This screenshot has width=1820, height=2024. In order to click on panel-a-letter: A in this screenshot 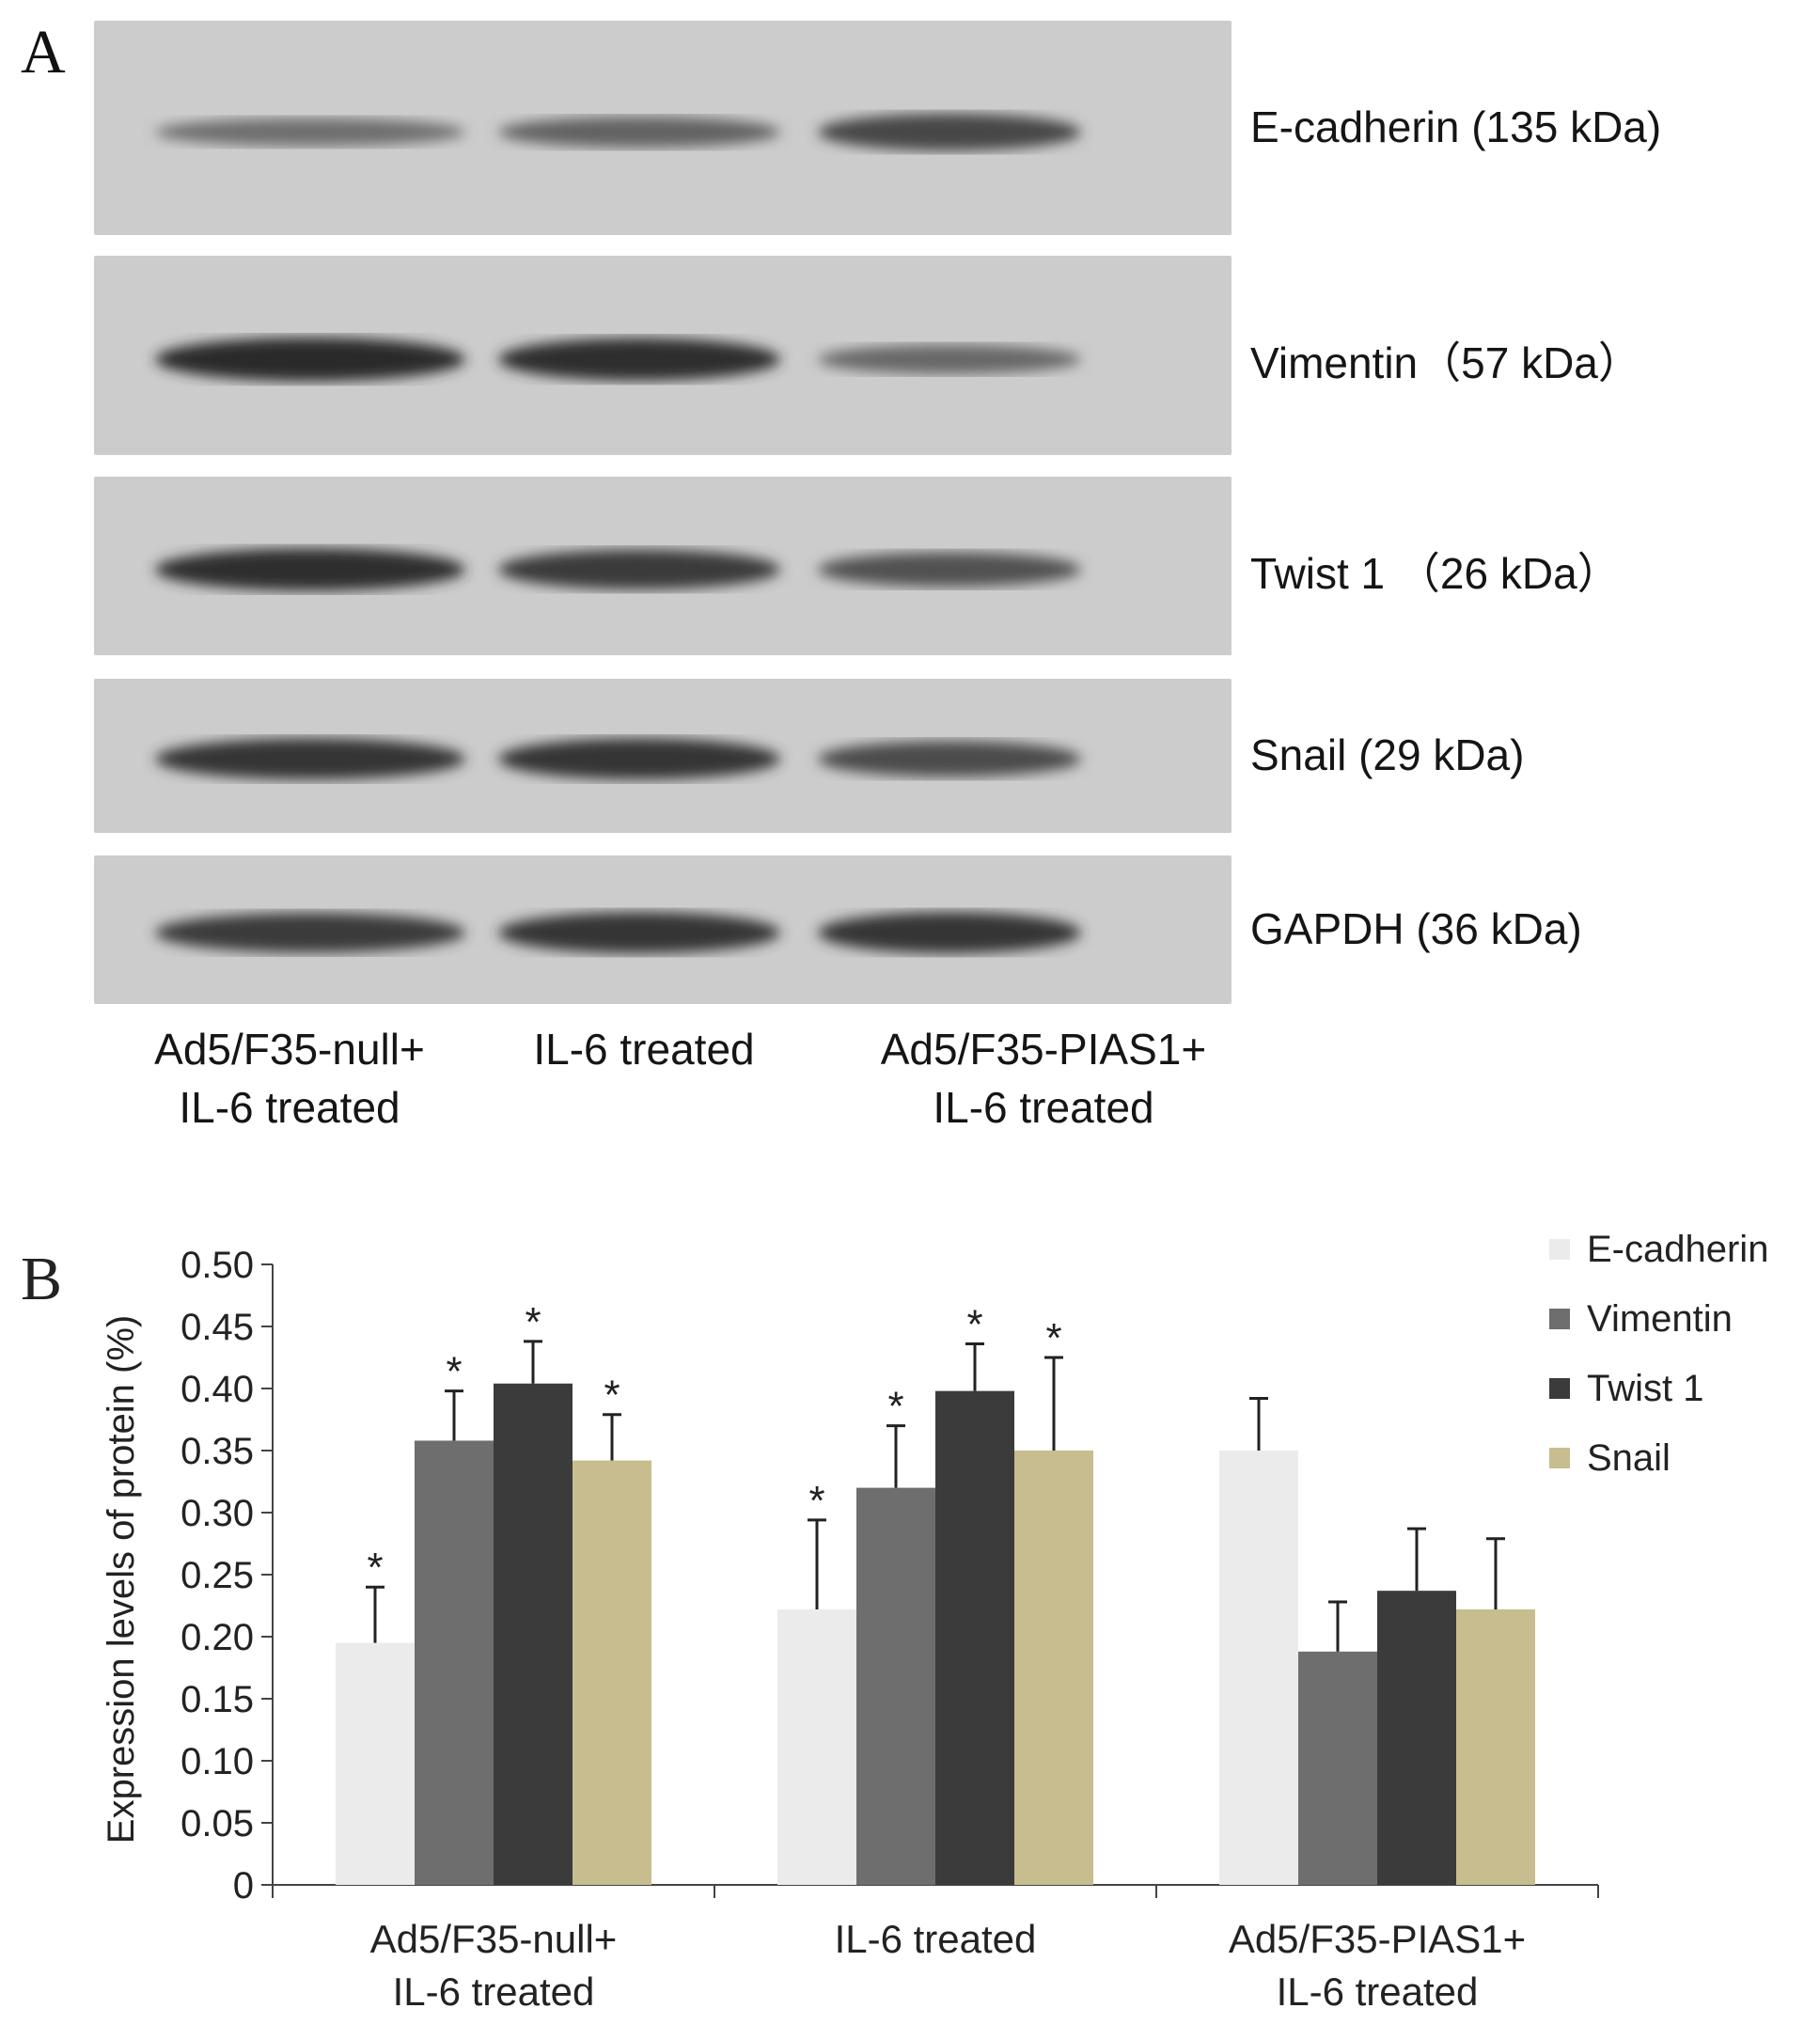, I will do `click(43, 52)`.